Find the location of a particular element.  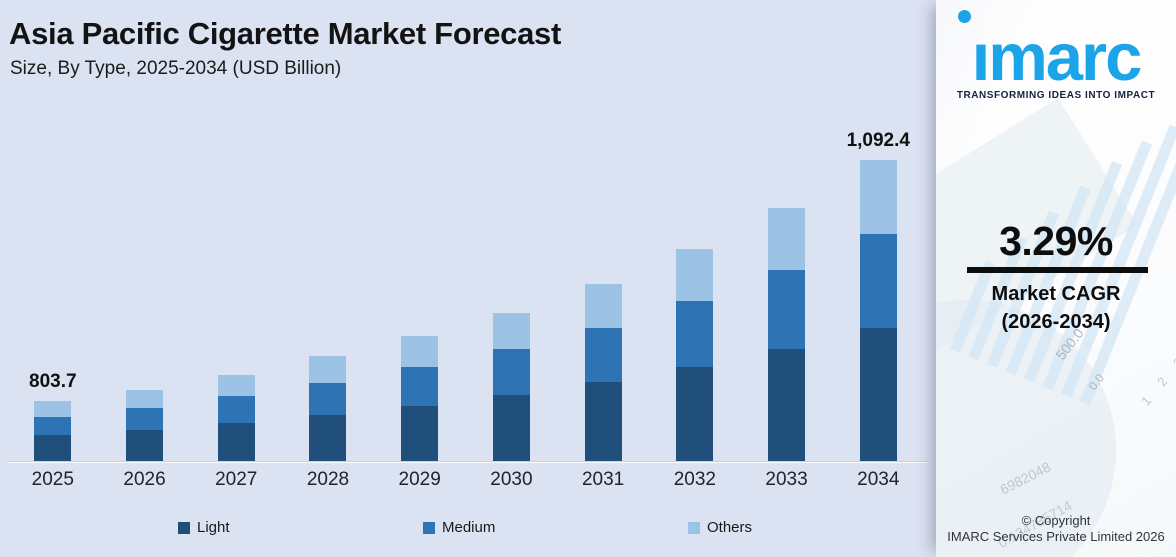

x-axis-tick-2027: 2027 is located at coordinates (236, 479).